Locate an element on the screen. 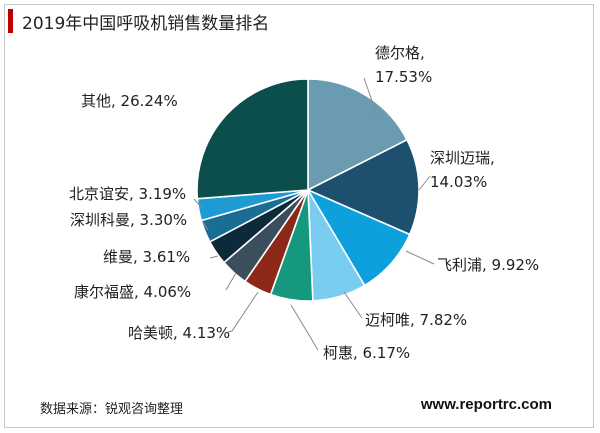  slice-label: 康尔福盛, 4.06% is located at coordinates (132, 292).